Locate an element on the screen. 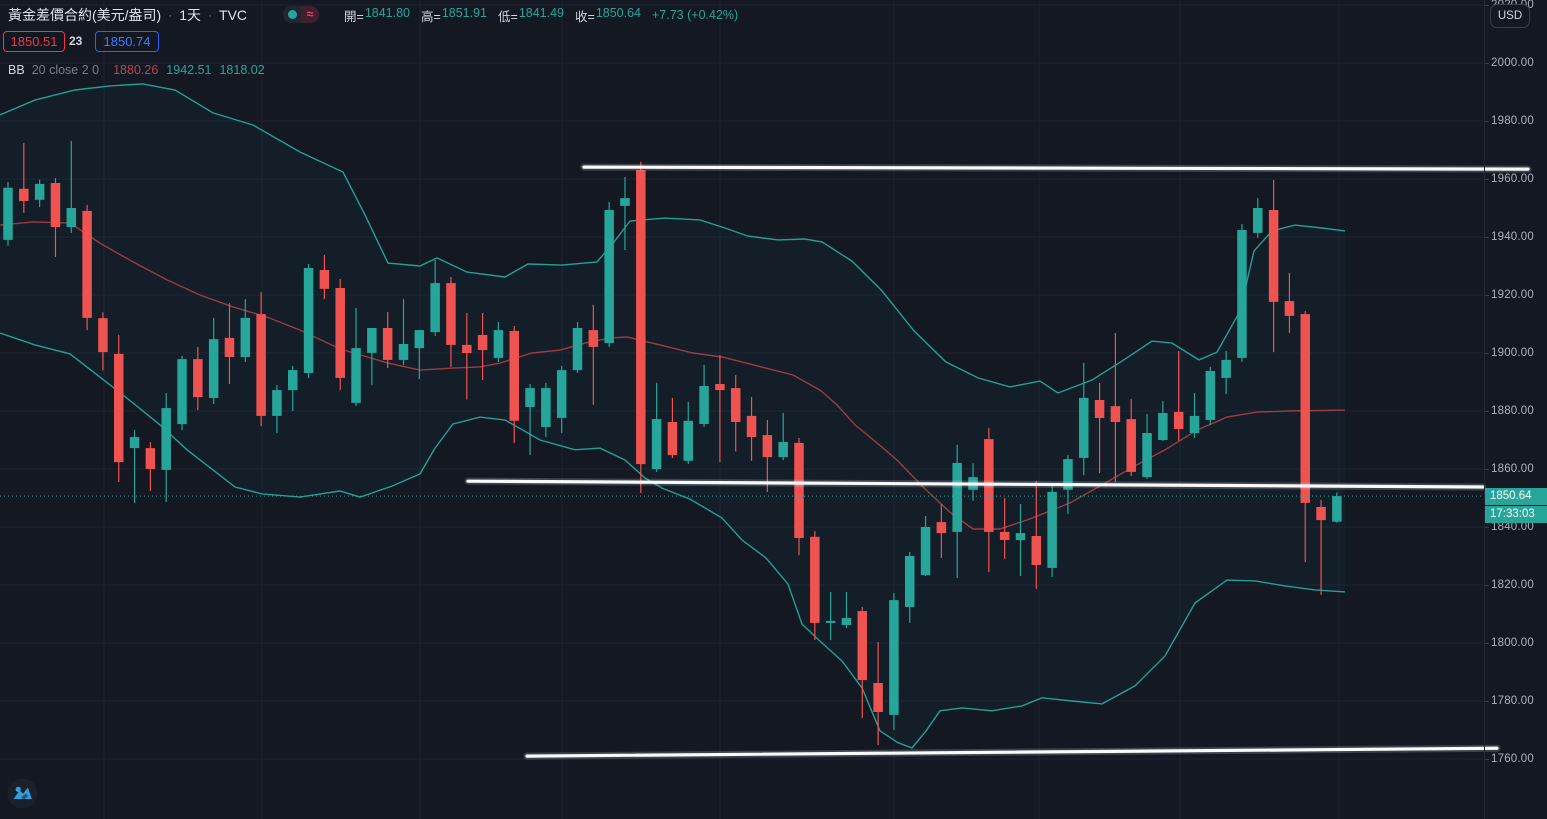 The height and width of the screenshot is (819, 1547). axis-price-label: 1980.00 is located at coordinates (1509, 120).